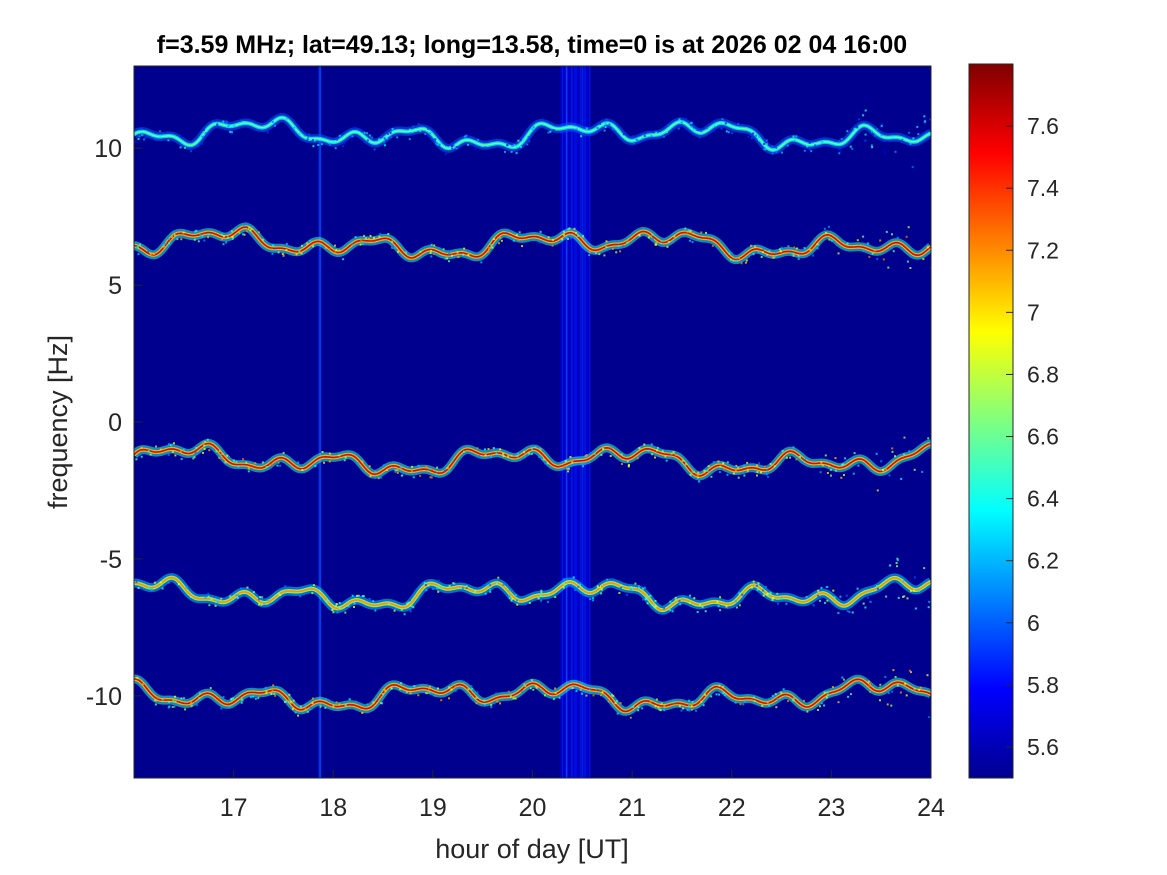  What do you see at coordinates (1043, 374) in the screenshot?
I see `colorbar-tick-label: 6.8` at bounding box center [1043, 374].